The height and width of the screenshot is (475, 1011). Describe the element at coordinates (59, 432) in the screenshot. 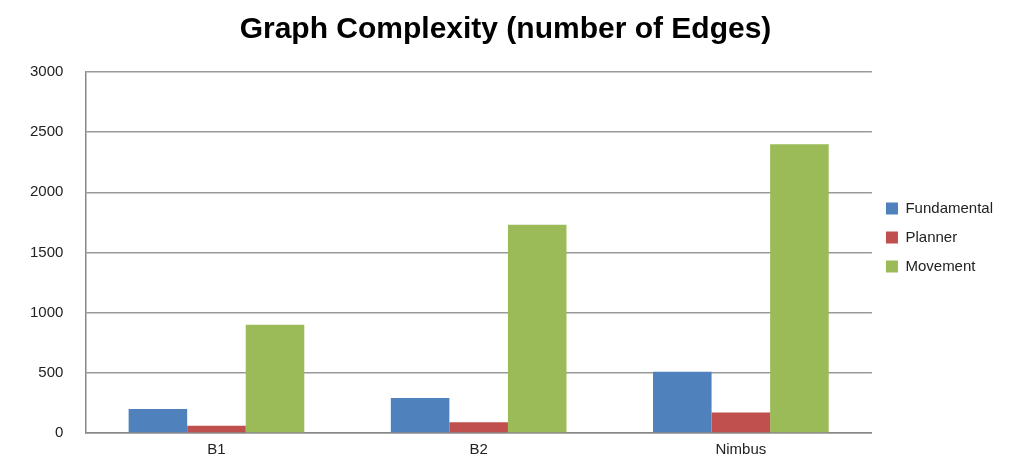

I see `y-tick-label: 0` at that location.